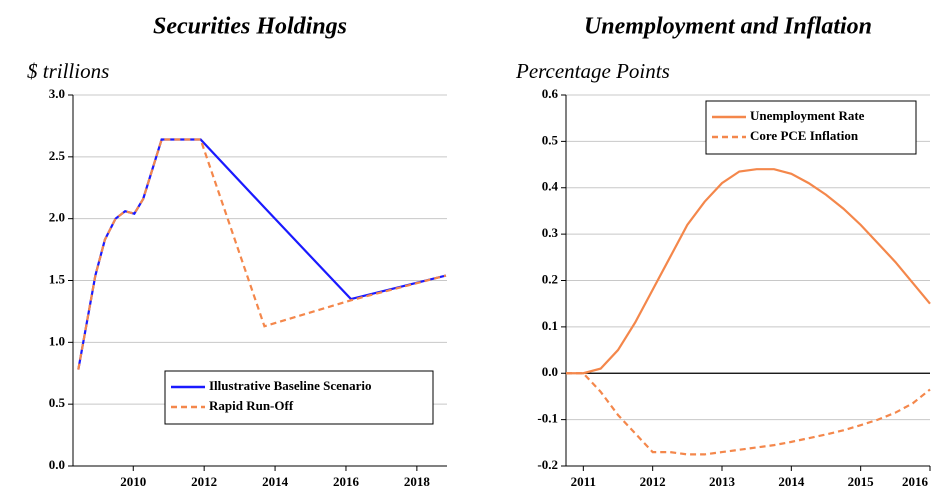 The image size is (936, 495). What do you see at coordinates (68, 71) in the screenshot?
I see `subtitle: $ trillions` at bounding box center [68, 71].